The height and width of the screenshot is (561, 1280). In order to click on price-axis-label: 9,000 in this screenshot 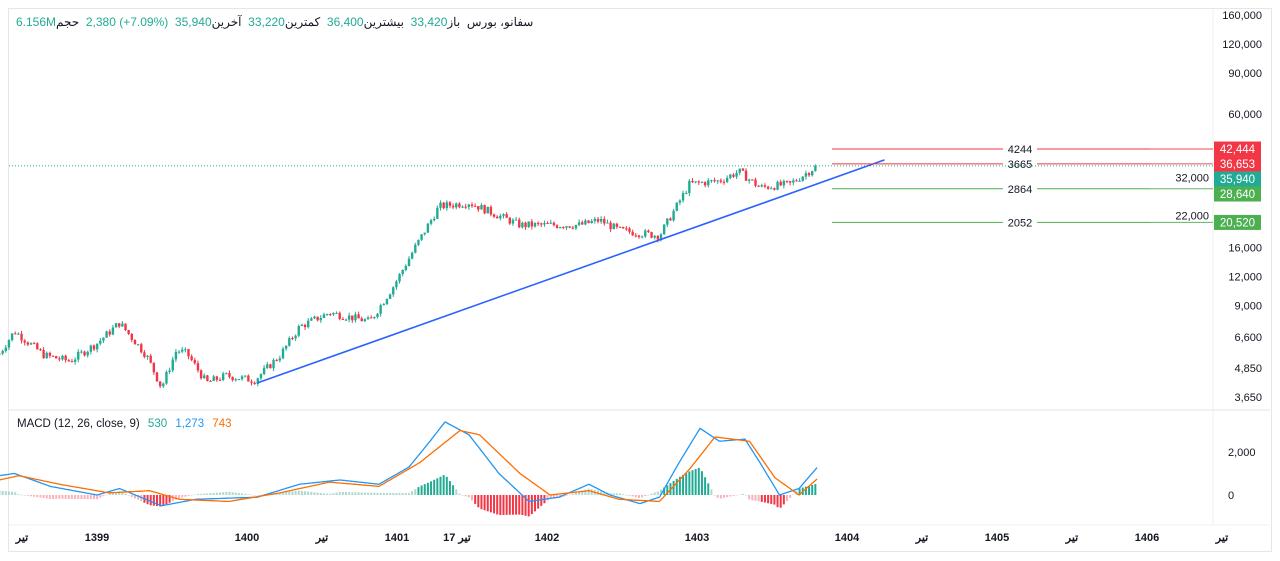, I will do `click(1248, 307)`.